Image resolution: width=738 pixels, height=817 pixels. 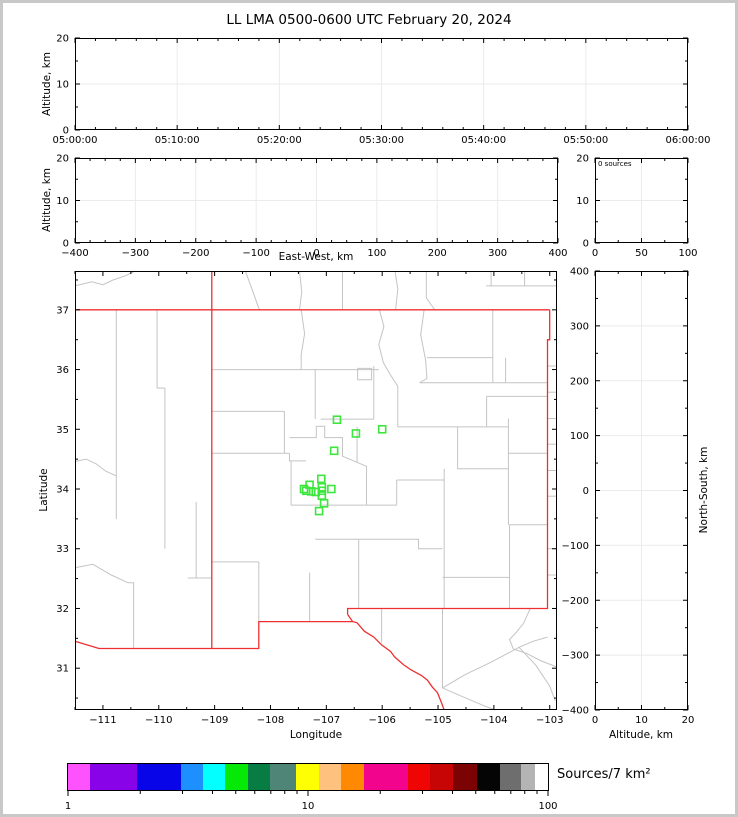 What do you see at coordinates (641, 253) in the screenshot?
I see `svg-text: 50` at bounding box center [641, 253].